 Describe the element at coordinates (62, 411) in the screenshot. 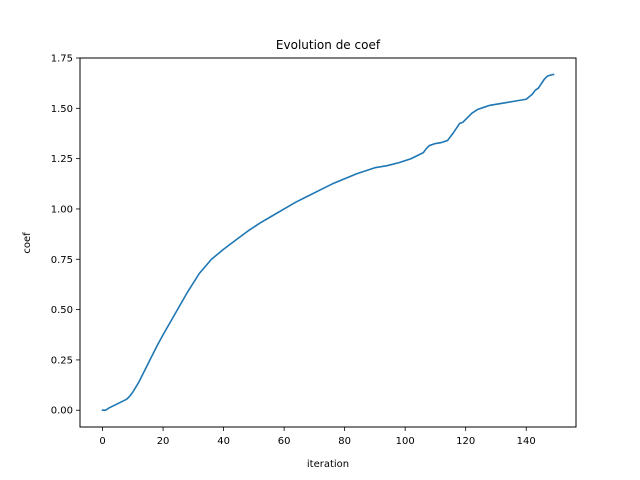

I see `y-tick-label: 0.00` at that location.